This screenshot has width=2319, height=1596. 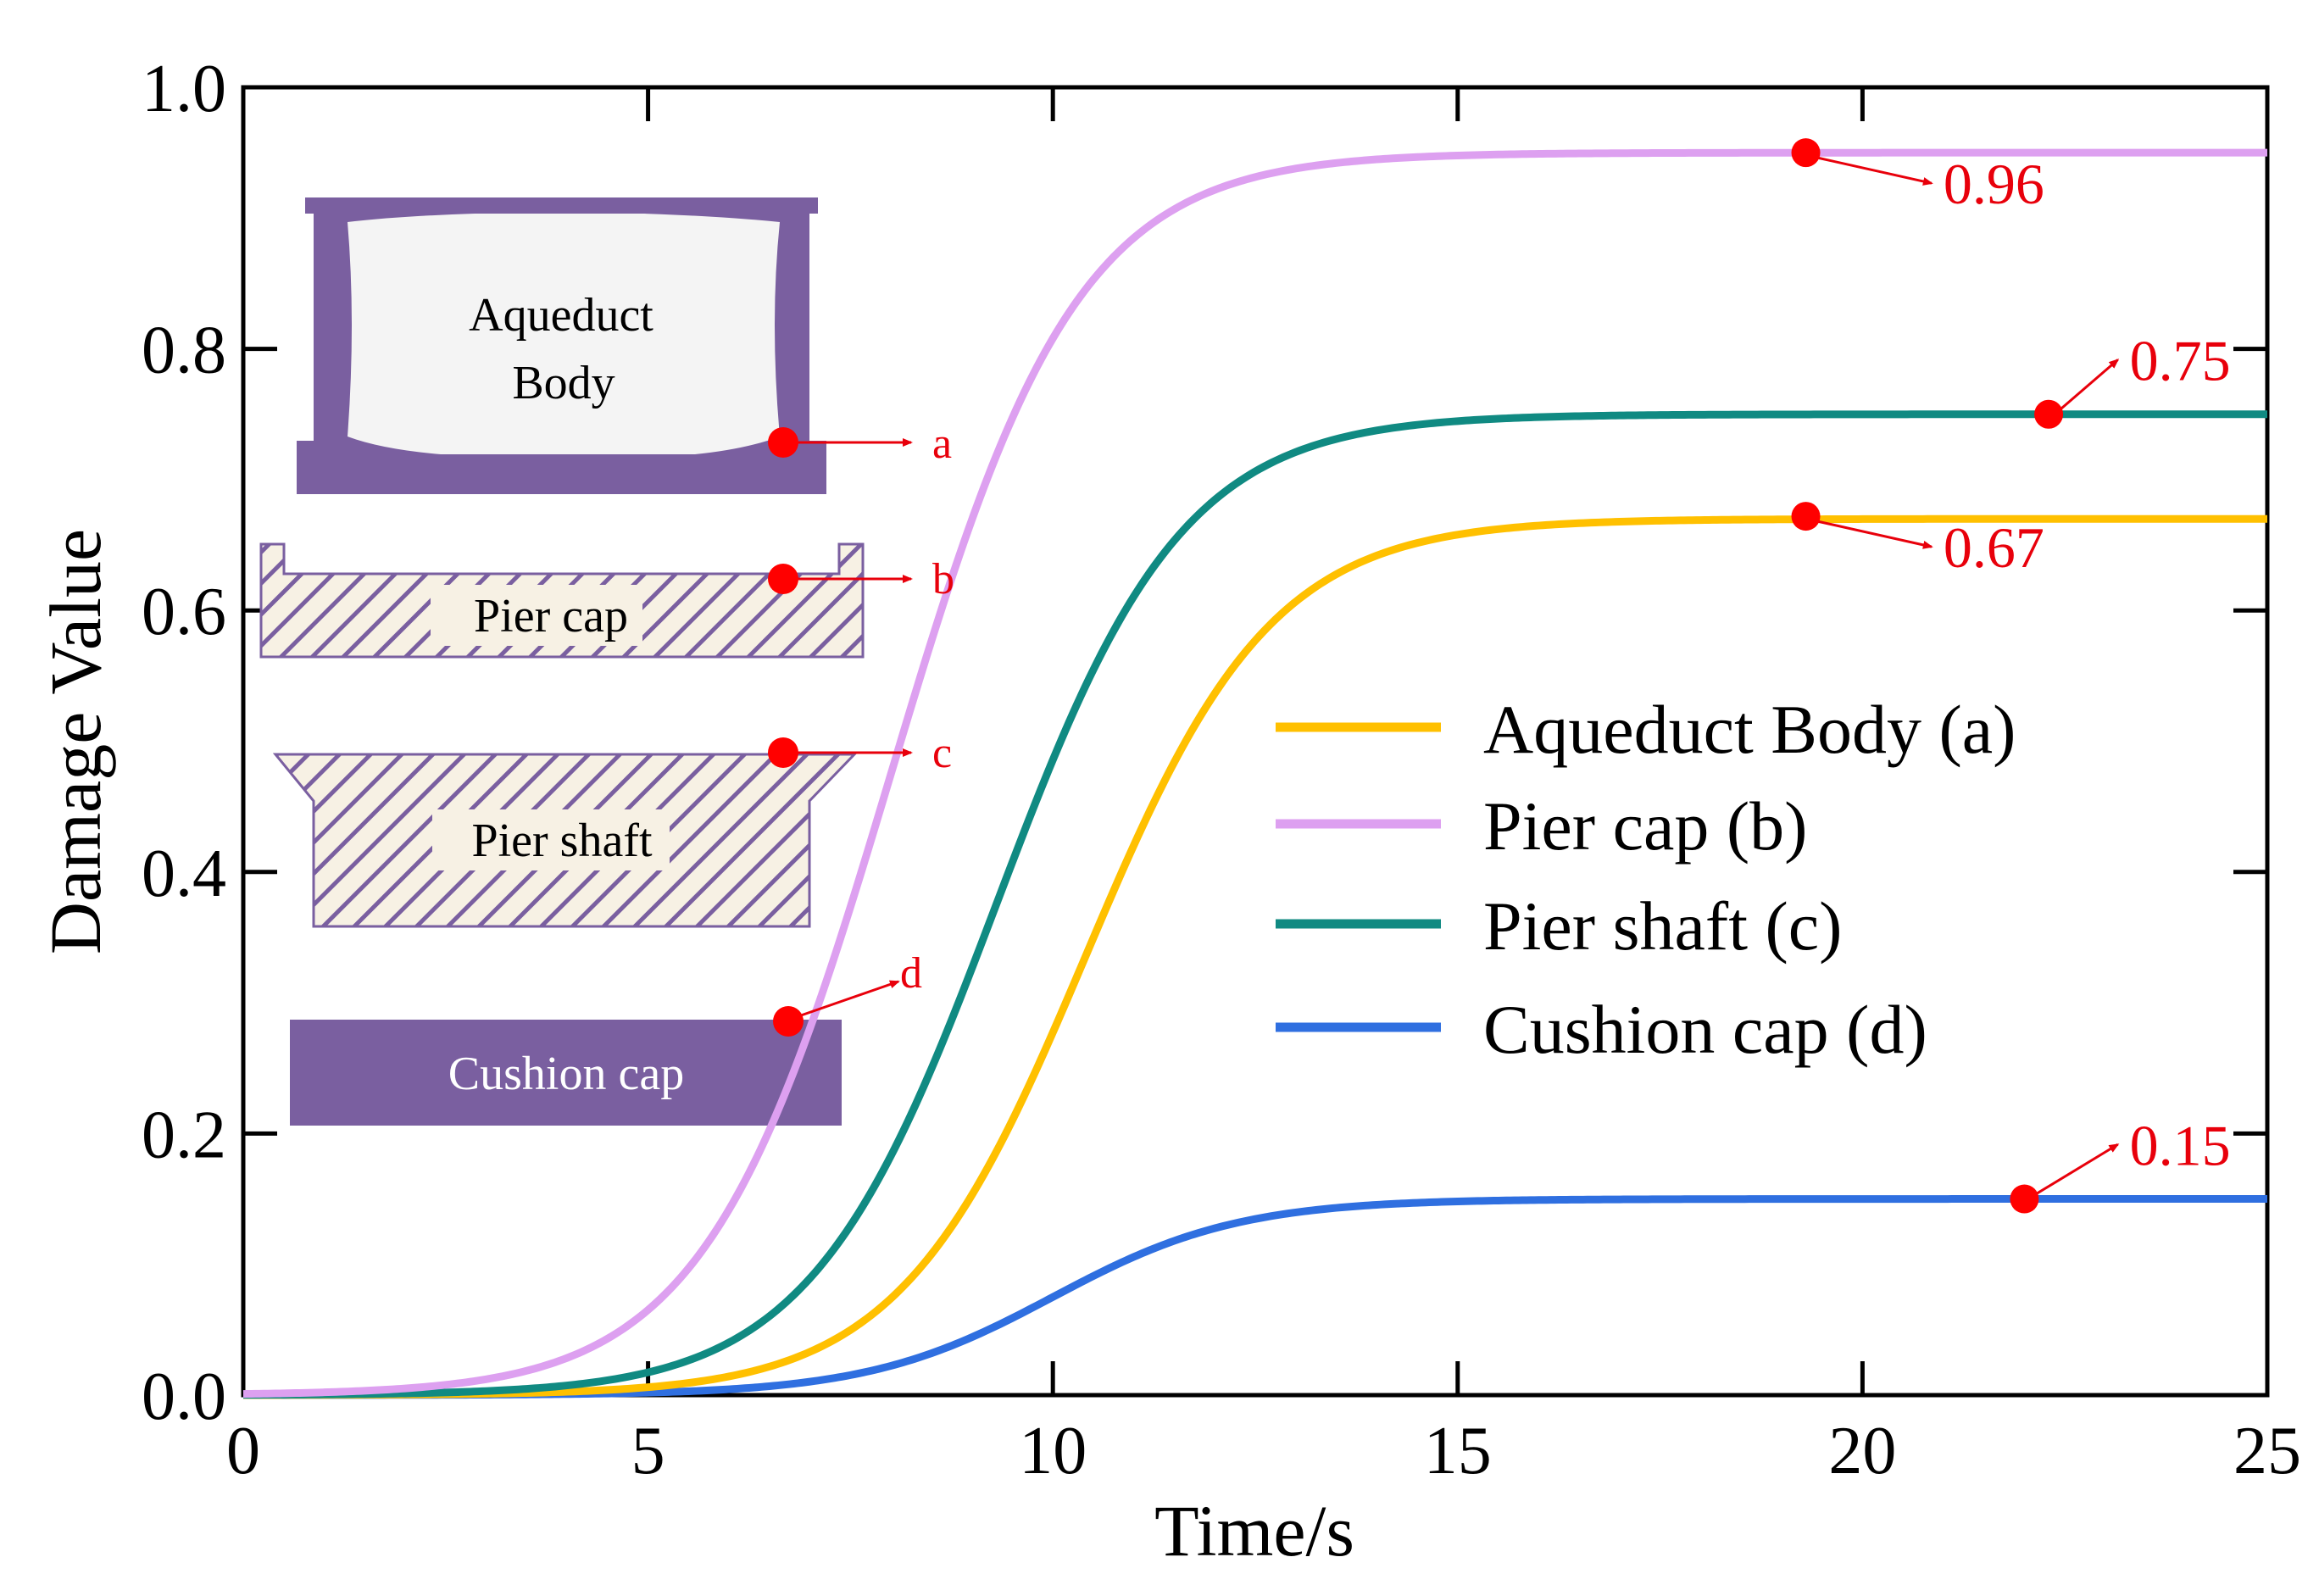 What do you see at coordinates (1862, 1451) in the screenshot?
I see `x-tick-label: 20` at bounding box center [1862, 1451].